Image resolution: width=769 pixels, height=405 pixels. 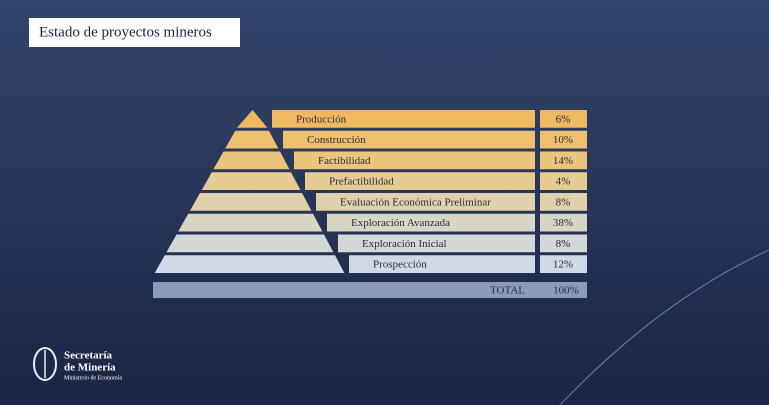 I want to click on total-bar, so click(x=370, y=290).